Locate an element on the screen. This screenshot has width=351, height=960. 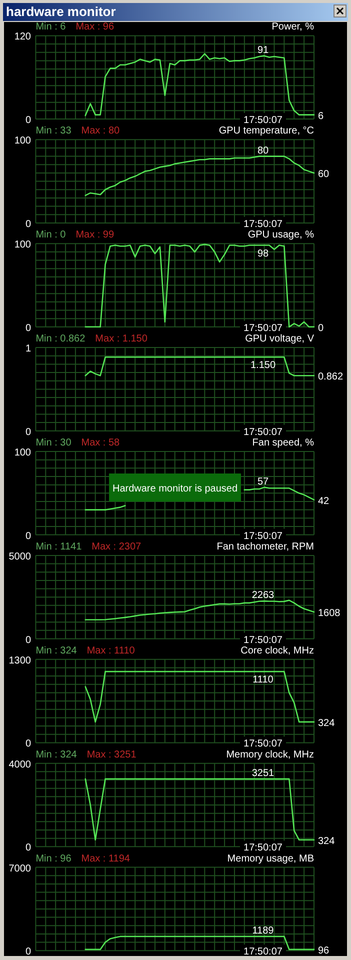
annotation: 1189 is located at coordinates (263, 930).